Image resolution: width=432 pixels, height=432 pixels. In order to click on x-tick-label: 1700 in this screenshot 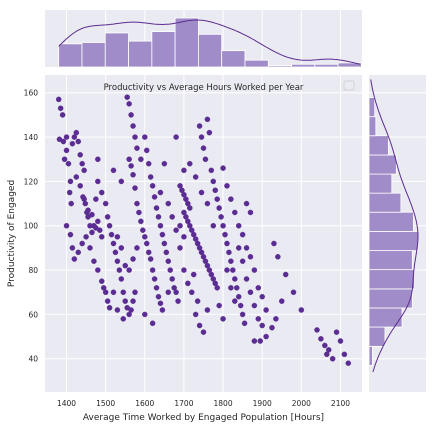, I will do `click(183, 403)`.